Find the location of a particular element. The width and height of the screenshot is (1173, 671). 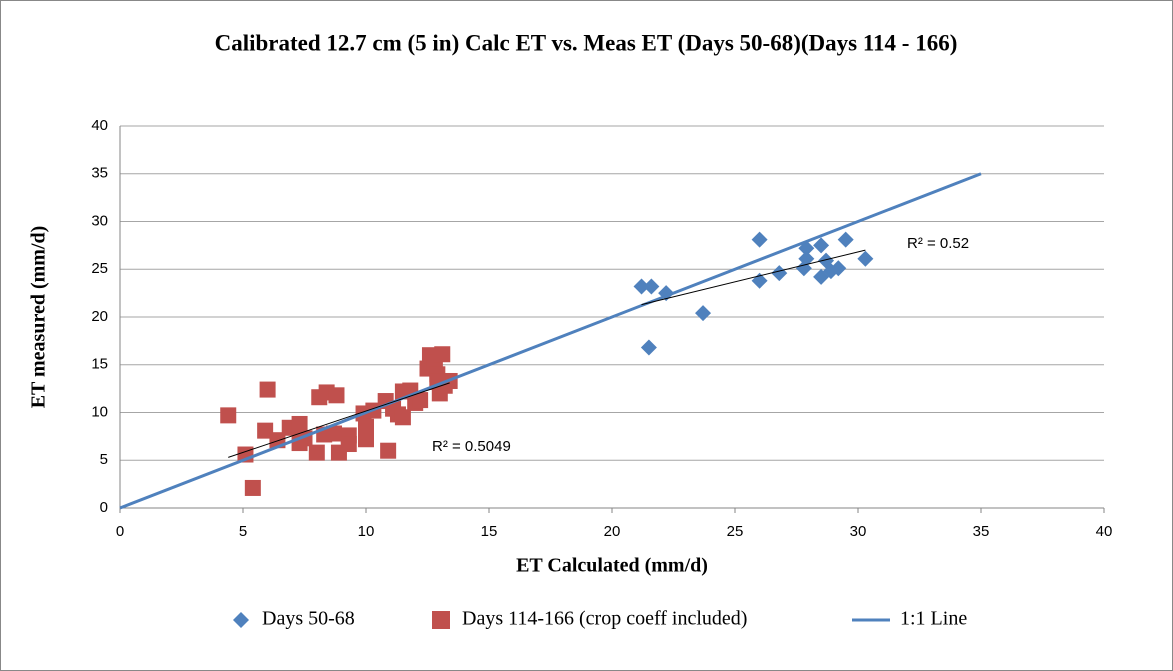

y-tick-label: 15 is located at coordinates (99, 364).